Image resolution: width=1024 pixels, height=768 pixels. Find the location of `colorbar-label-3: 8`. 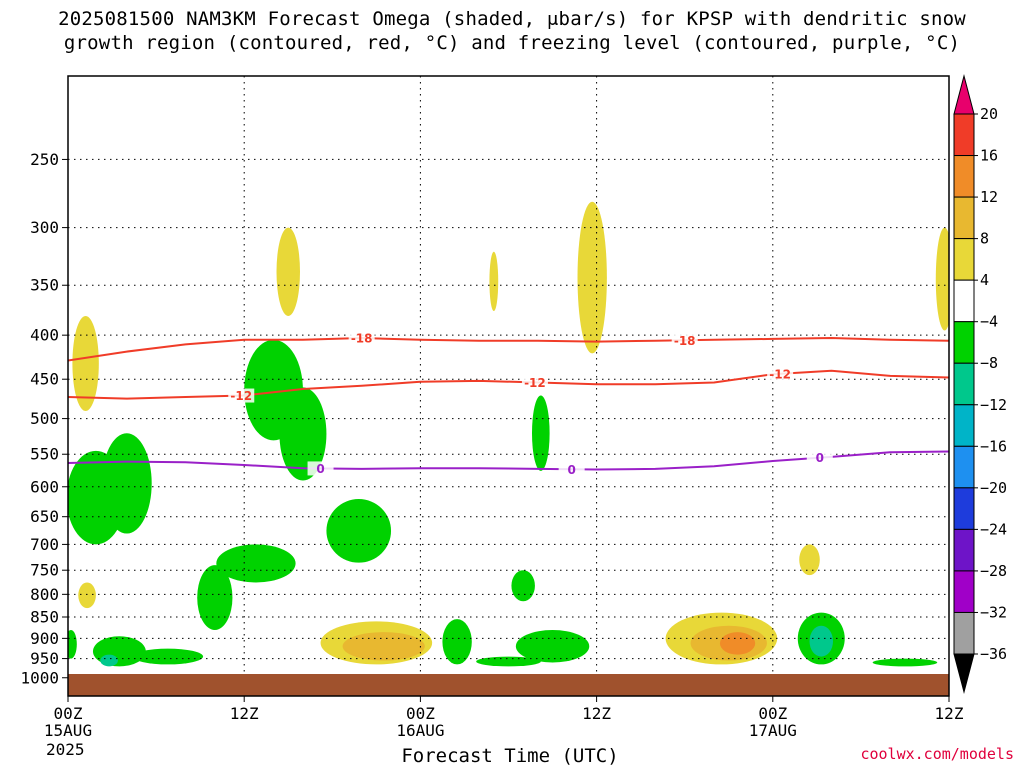

colorbar-label-3: 8 is located at coordinates (984, 239).